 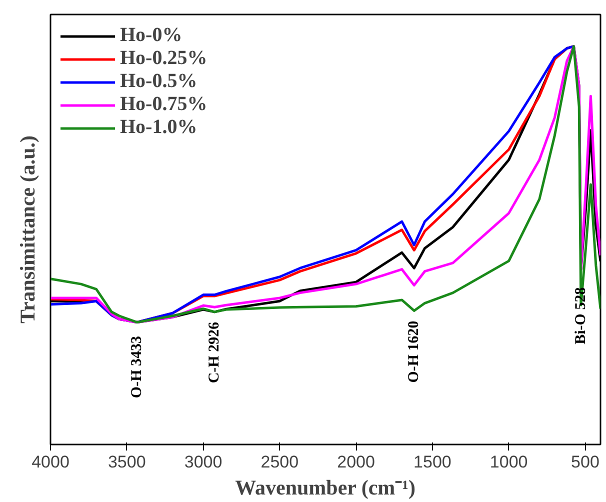 What do you see at coordinates (356, 462) in the screenshot?
I see `x-tick-label: 2000` at bounding box center [356, 462].